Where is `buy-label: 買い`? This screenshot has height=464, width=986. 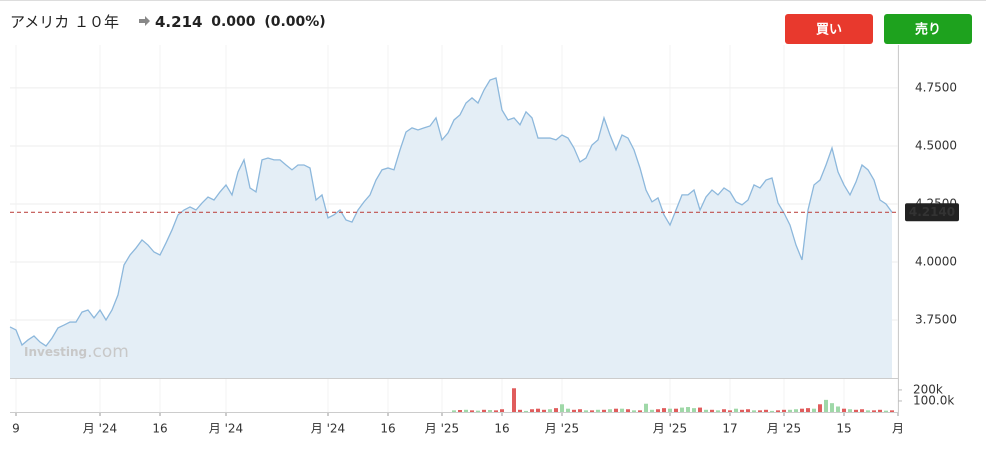 buy-label: 買い is located at coordinates (829, 30).